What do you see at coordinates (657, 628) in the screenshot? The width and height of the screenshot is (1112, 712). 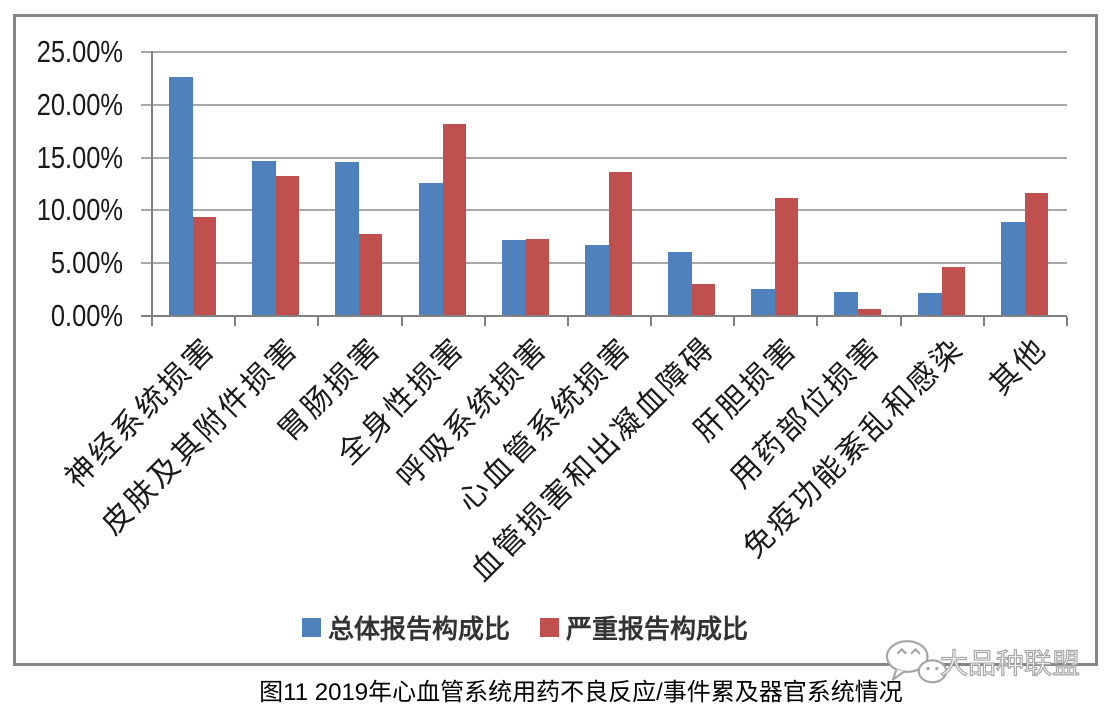 I see `legend-label-serious: 严重报告构成比` at bounding box center [657, 628].